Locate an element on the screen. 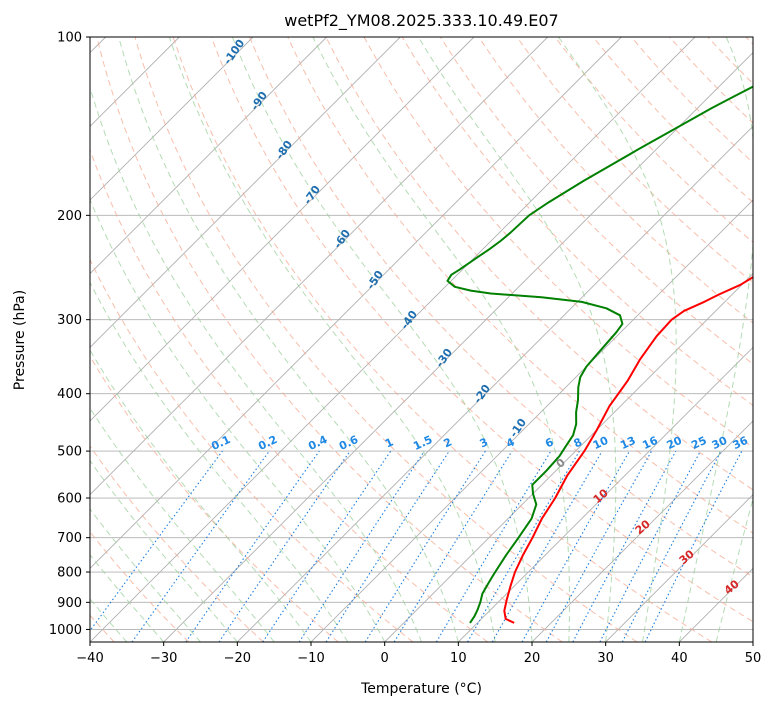 Image resolution: width=775 pixels, height=708 pixels. mixing-ratio-label: 30 is located at coordinates (720, 443).